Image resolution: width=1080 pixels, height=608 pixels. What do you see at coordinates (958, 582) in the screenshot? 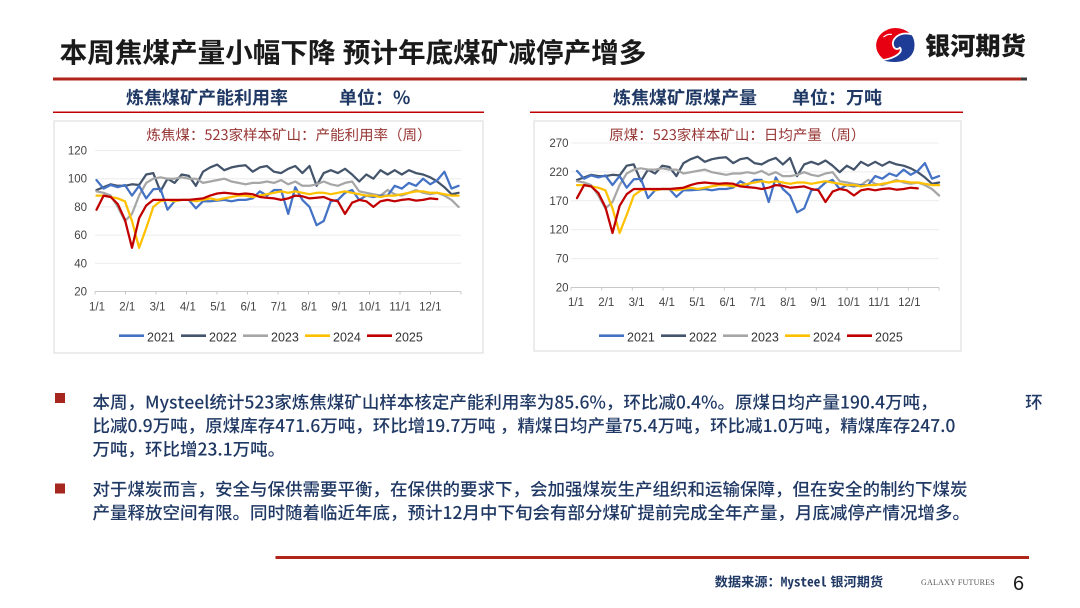
I see `svg-text: GALAXY FUTURES` at bounding box center [958, 582].